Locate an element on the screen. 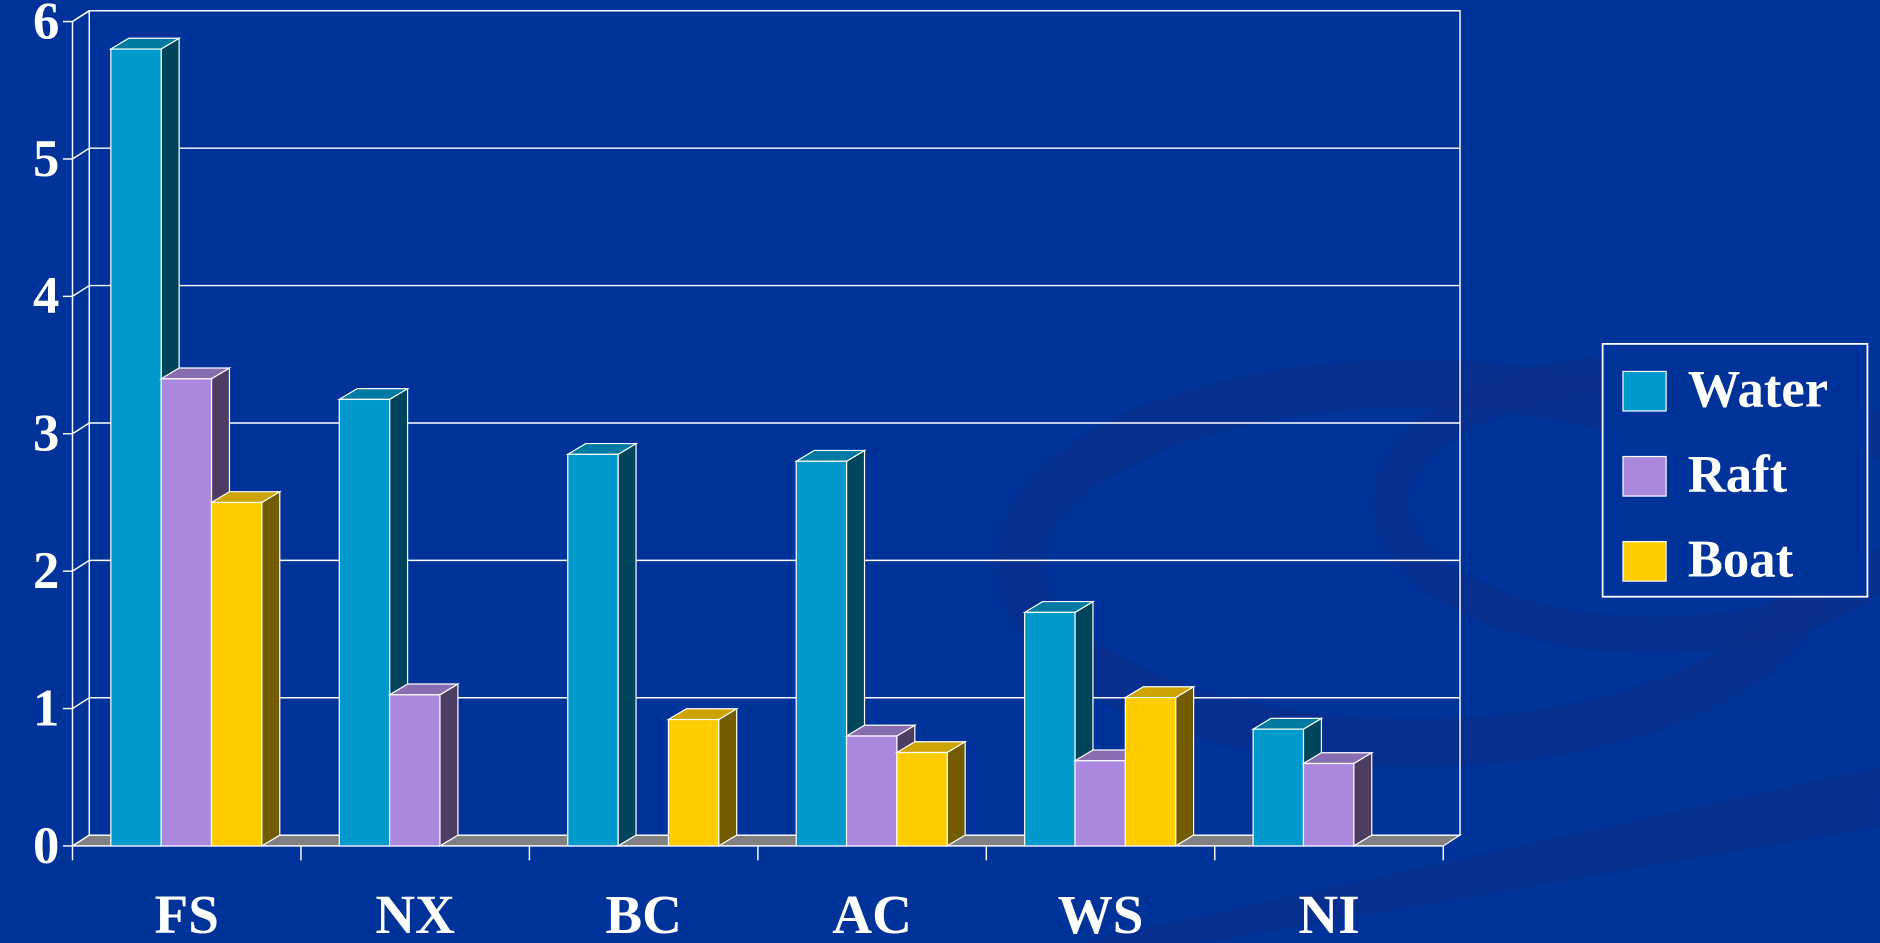 The height and width of the screenshot is (943, 1880). legend-label: Boat is located at coordinates (1741, 559).